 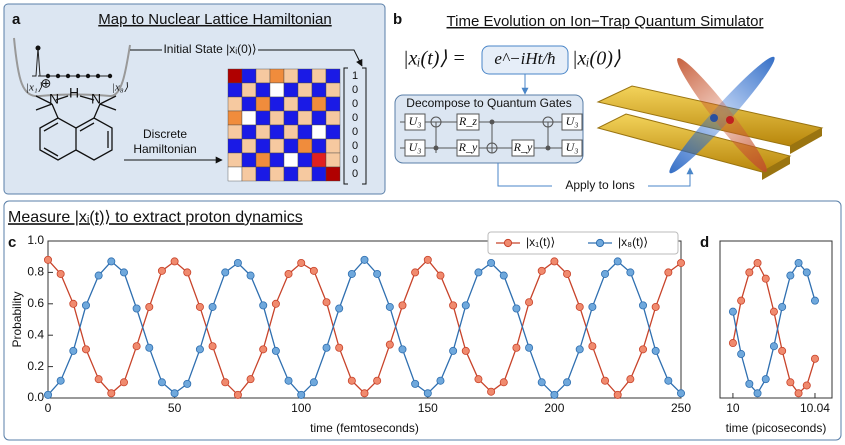 I want to click on x-axis-label: time (femtoseconds), so click(x=364, y=428).